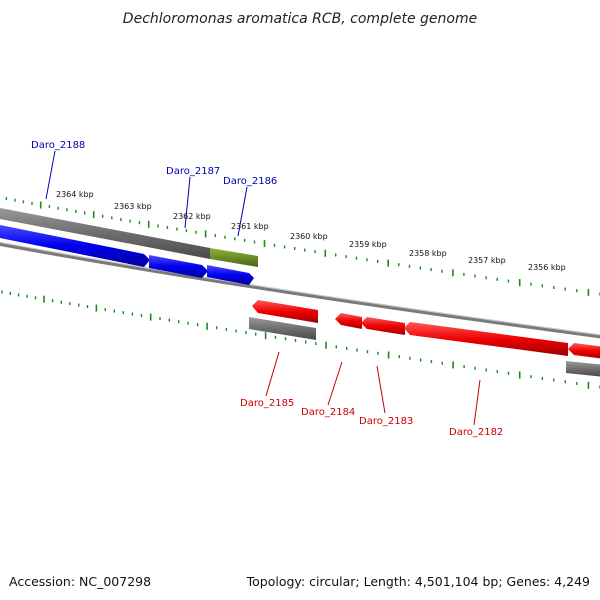 The image size is (600, 600). I want to click on feature-bar-gray-lower-left, so click(282, 328).